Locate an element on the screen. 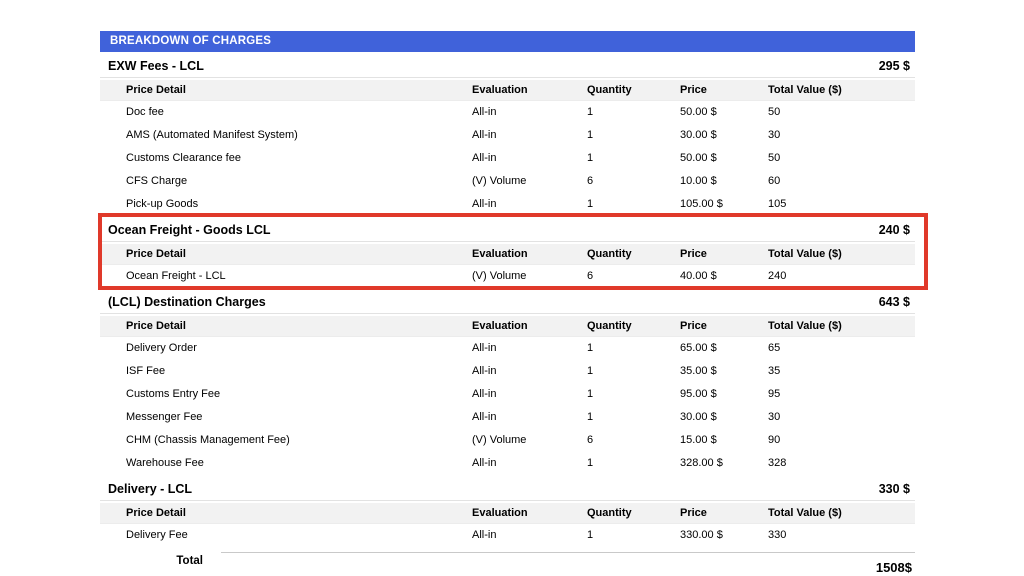 Image resolution: width=1024 pixels, height=576 pixels. table-cell: 15.00 $ is located at coordinates (698, 440).